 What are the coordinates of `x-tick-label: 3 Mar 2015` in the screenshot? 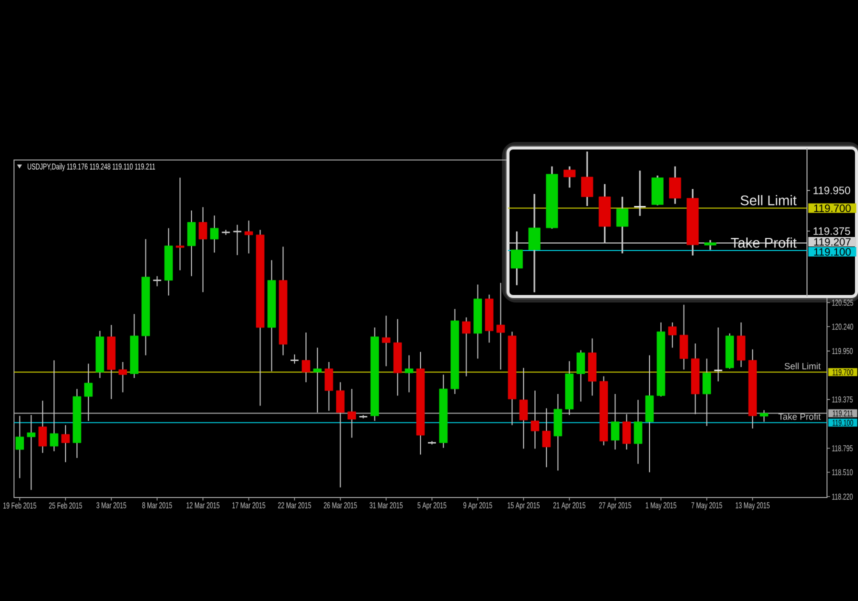 It's located at (111, 505).